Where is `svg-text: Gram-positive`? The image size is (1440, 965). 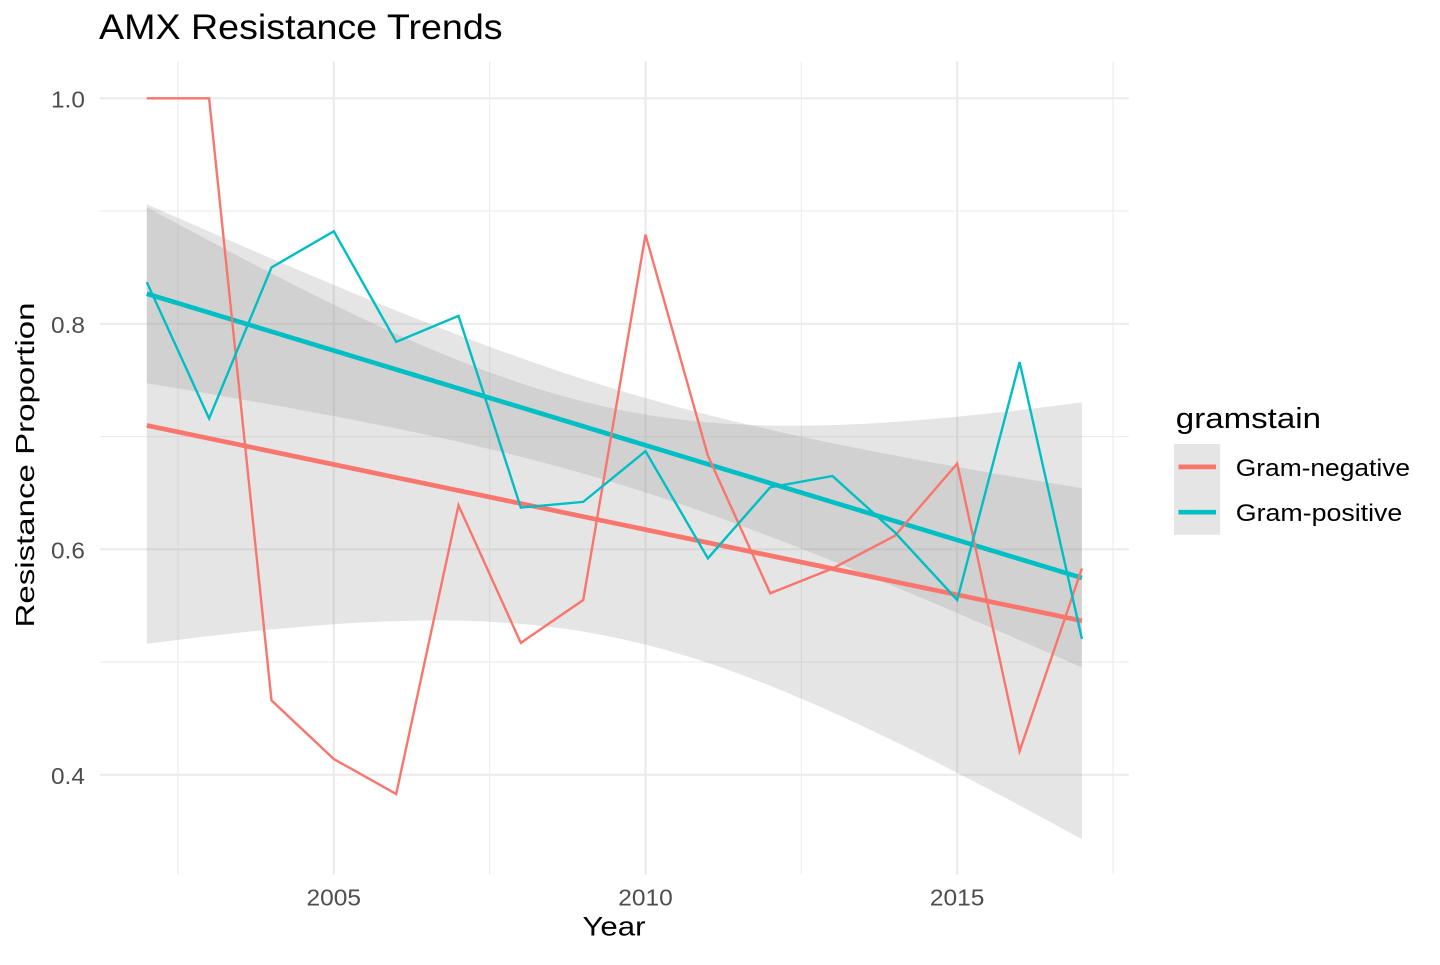 svg-text: Gram-positive is located at coordinates (1319, 513).